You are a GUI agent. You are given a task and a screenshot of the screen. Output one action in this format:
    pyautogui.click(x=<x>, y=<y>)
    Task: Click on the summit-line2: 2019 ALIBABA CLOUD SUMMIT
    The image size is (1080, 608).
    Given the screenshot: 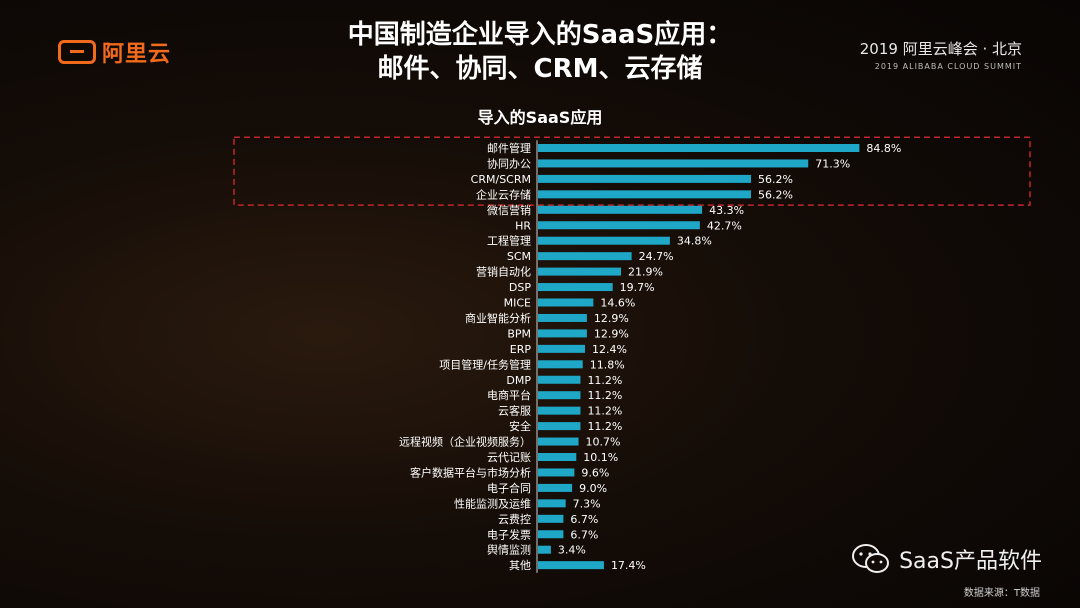 What is the action you would take?
    pyautogui.click(x=948, y=66)
    